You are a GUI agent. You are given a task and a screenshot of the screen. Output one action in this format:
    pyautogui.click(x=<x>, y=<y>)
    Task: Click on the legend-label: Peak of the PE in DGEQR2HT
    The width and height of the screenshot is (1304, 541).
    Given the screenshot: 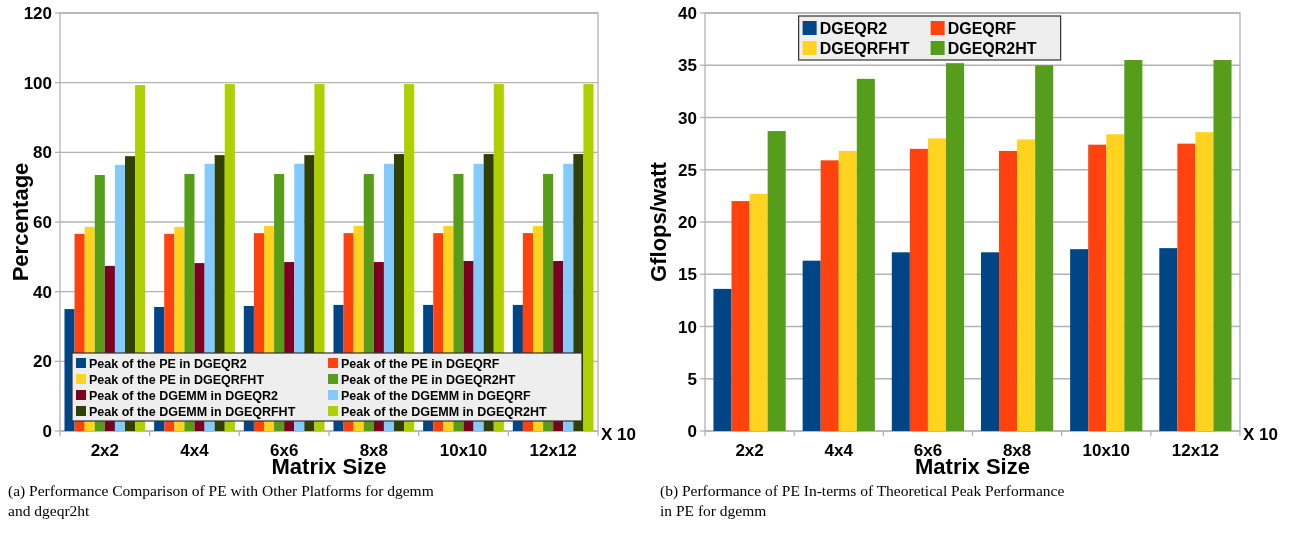 What is the action you would take?
    pyautogui.click(x=428, y=379)
    